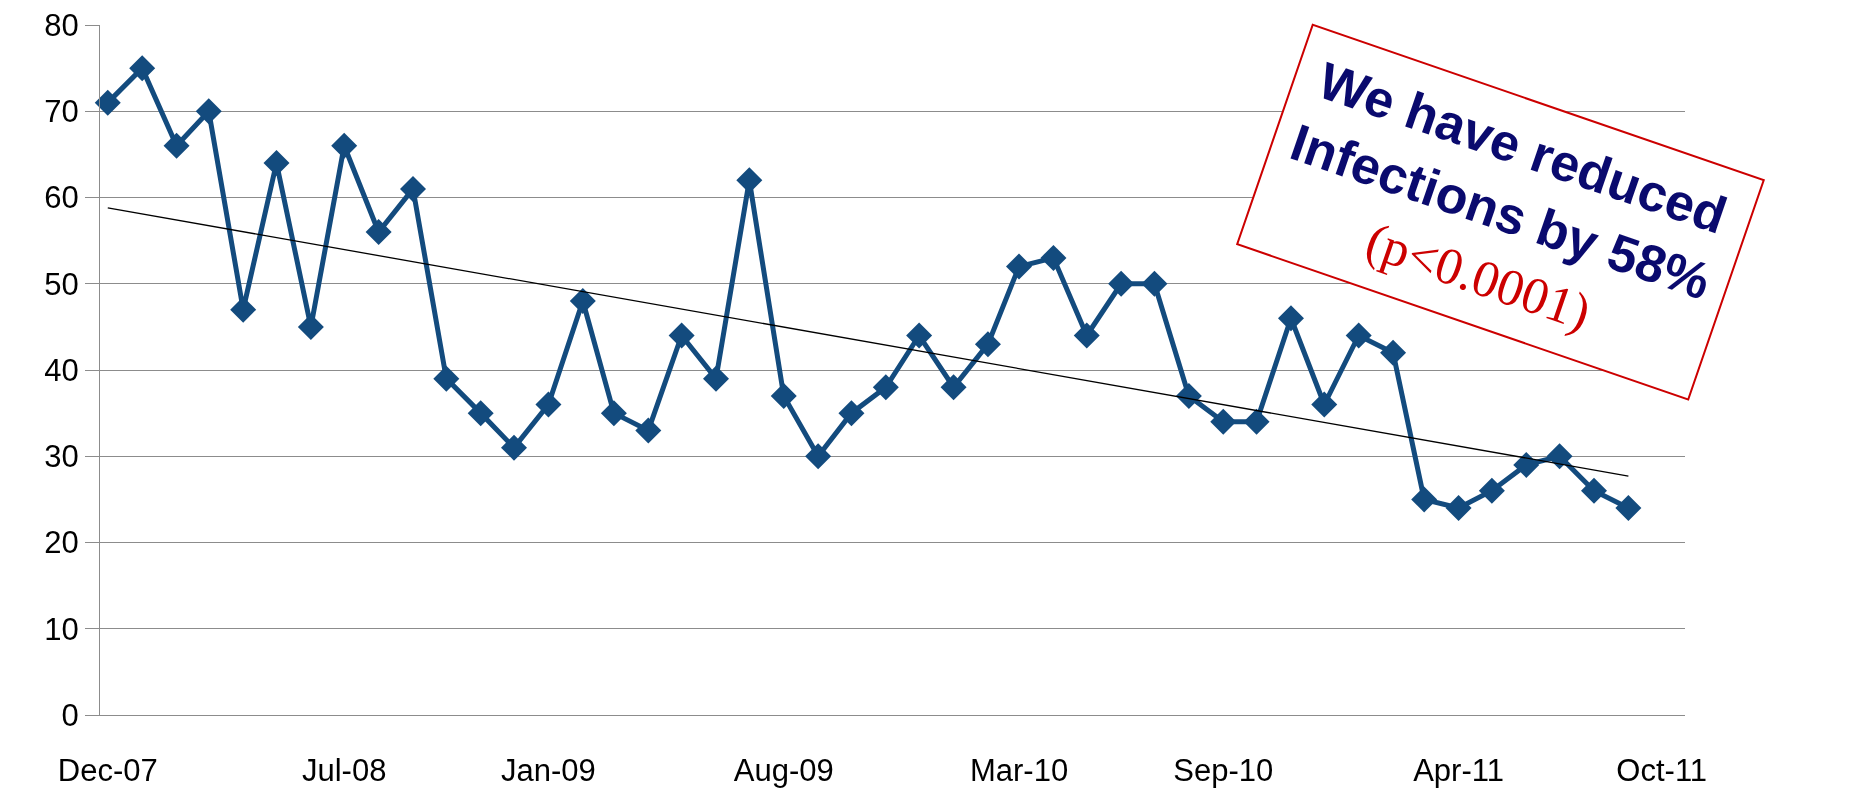  Describe the element at coordinates (61, 112) in the screenshot. I see `y-tick-label: 70` at that location.